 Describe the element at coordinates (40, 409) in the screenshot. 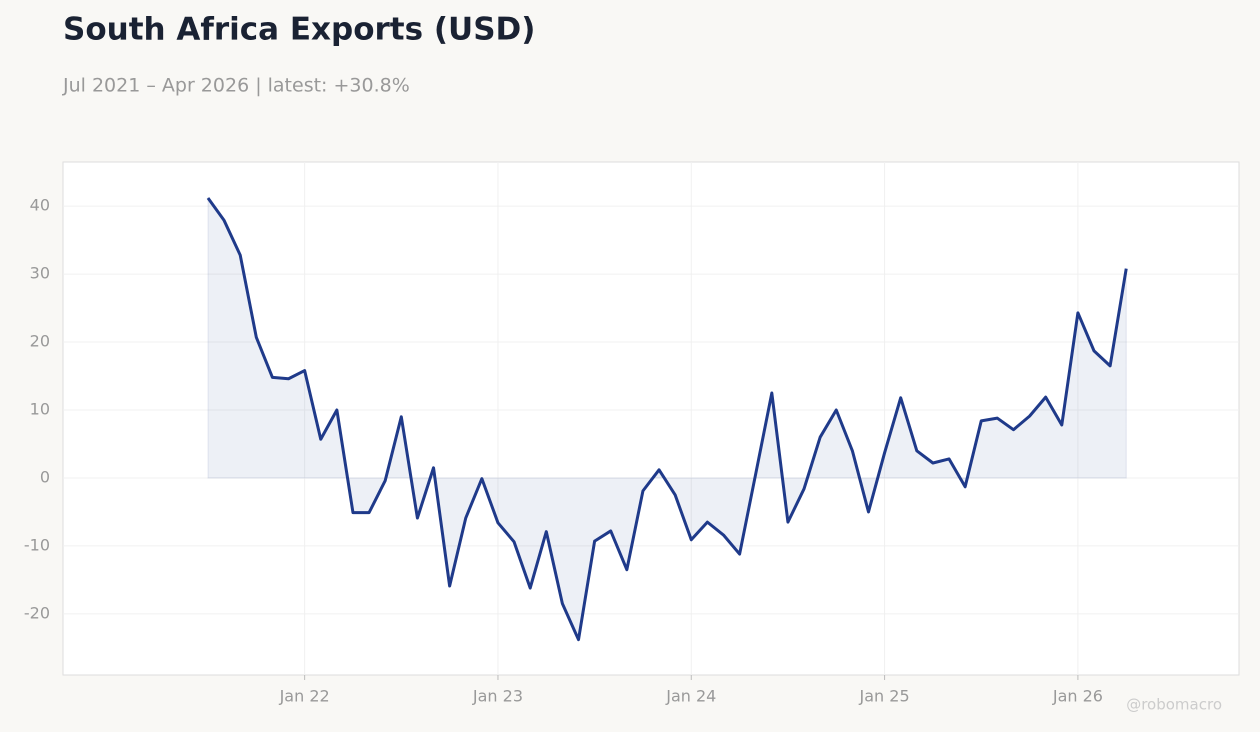

I see `y-tick-label: 10` at that location.